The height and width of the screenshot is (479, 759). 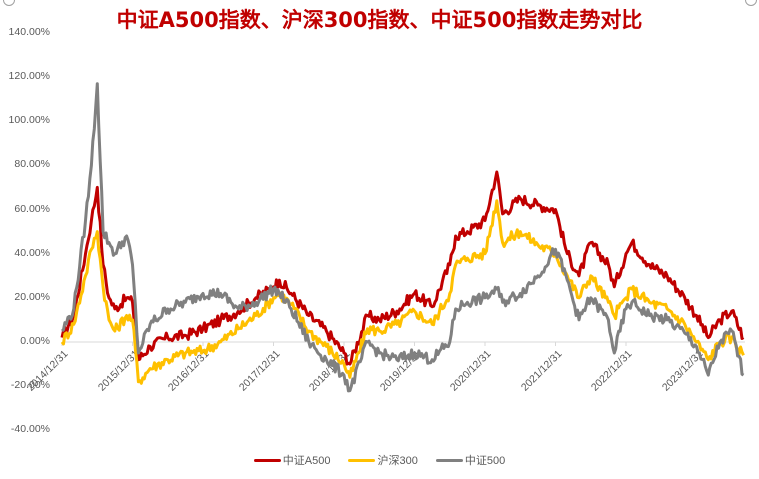 What do you see at coordinates (32, 164) in the screenshot?
I see `y-tick-label: 80.00%` at bounding box center [32, 164].